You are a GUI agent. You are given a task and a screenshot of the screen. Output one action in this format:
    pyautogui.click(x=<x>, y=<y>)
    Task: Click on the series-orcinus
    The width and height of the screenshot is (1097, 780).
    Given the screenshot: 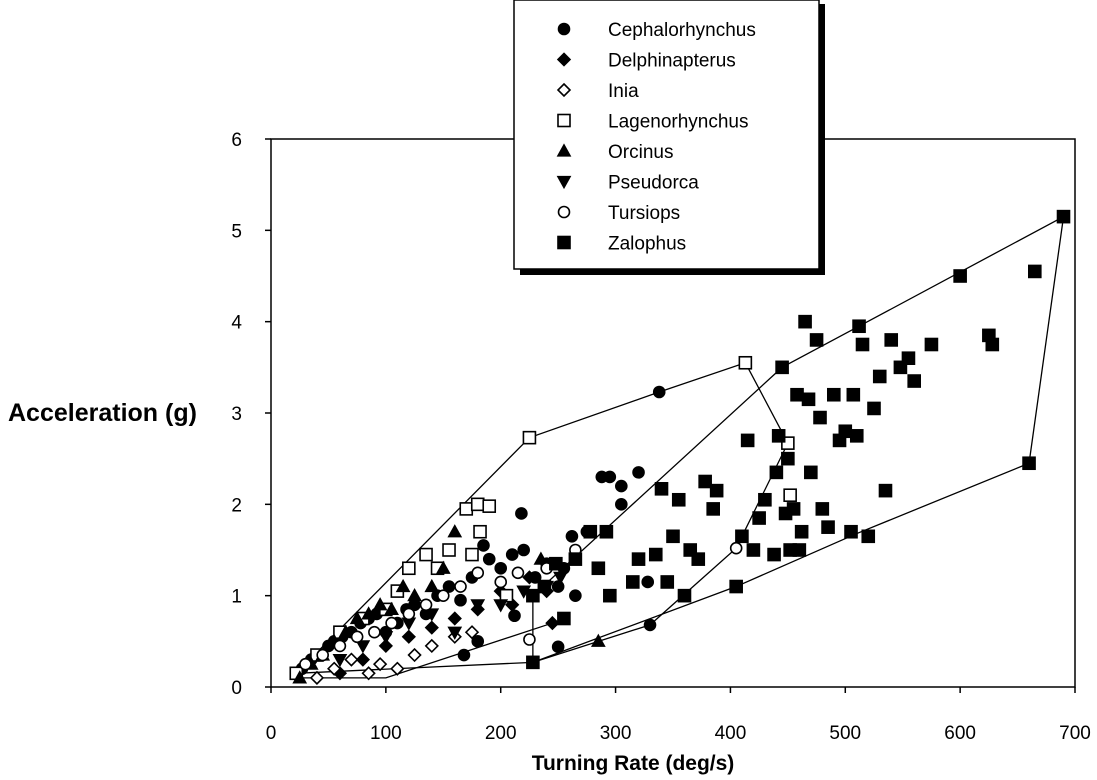 What is the action you would take?
    pyautogui.click(x=449, y=604)
    